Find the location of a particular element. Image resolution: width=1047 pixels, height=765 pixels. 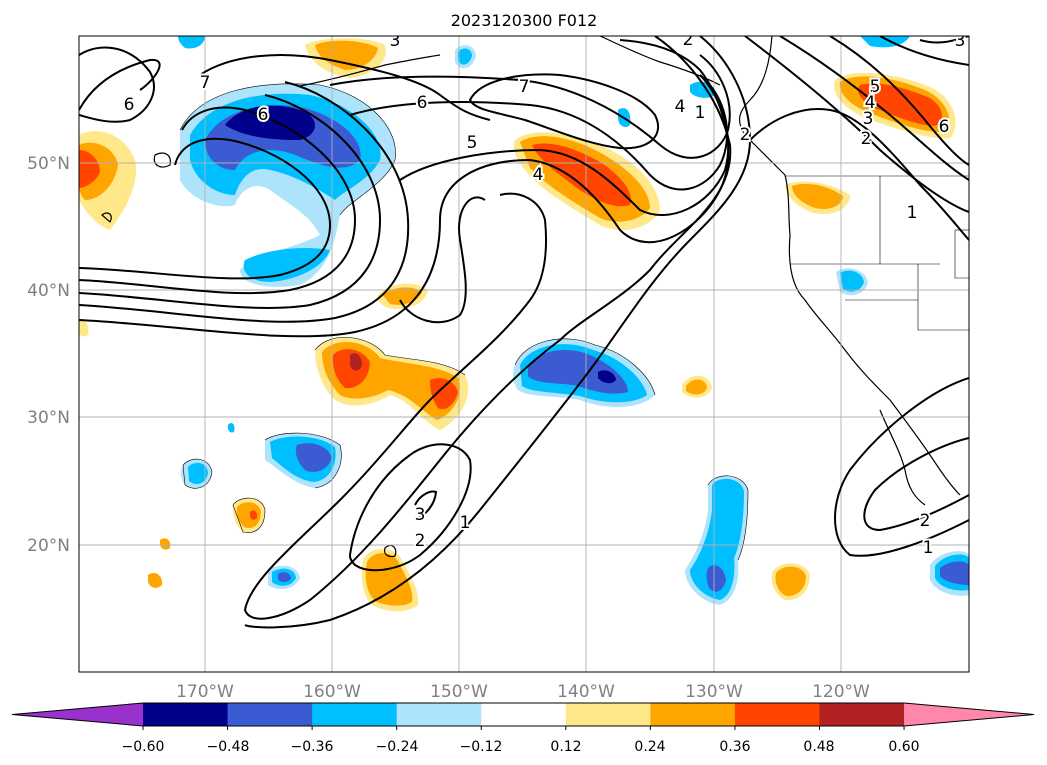

lon-label-130w: 130°W is located at coordinates (714, 692).